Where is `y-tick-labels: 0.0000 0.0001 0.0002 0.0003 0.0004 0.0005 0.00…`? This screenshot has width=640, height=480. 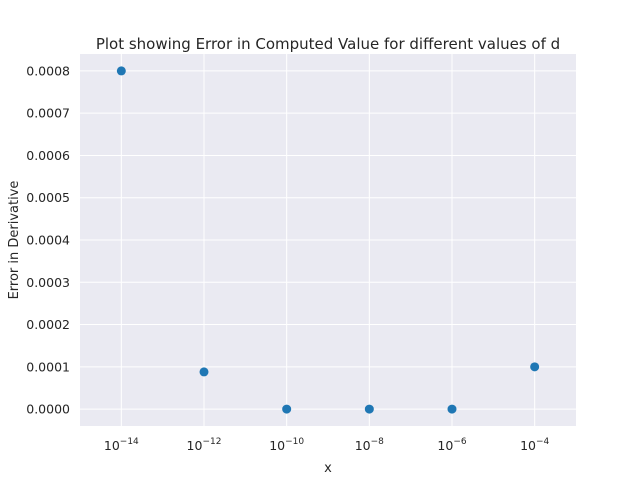
y-tick-labels: 0.0000 0.0001 0.0002 0.0003 0.0004 0.0005 0.00… is located at coordinates (48, 239).